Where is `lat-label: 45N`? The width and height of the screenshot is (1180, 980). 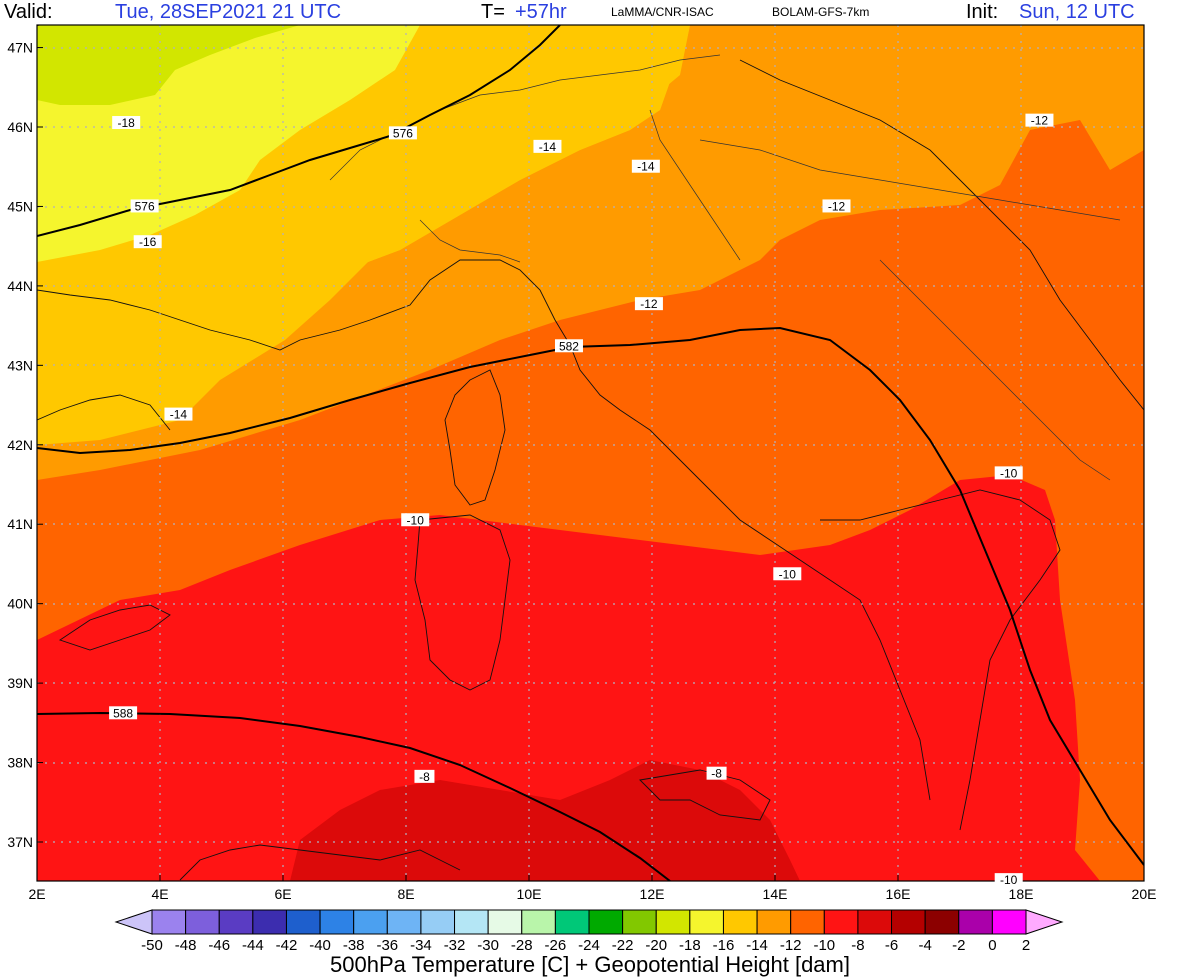 lat-label: 45N is located at coordinates (20, 206).